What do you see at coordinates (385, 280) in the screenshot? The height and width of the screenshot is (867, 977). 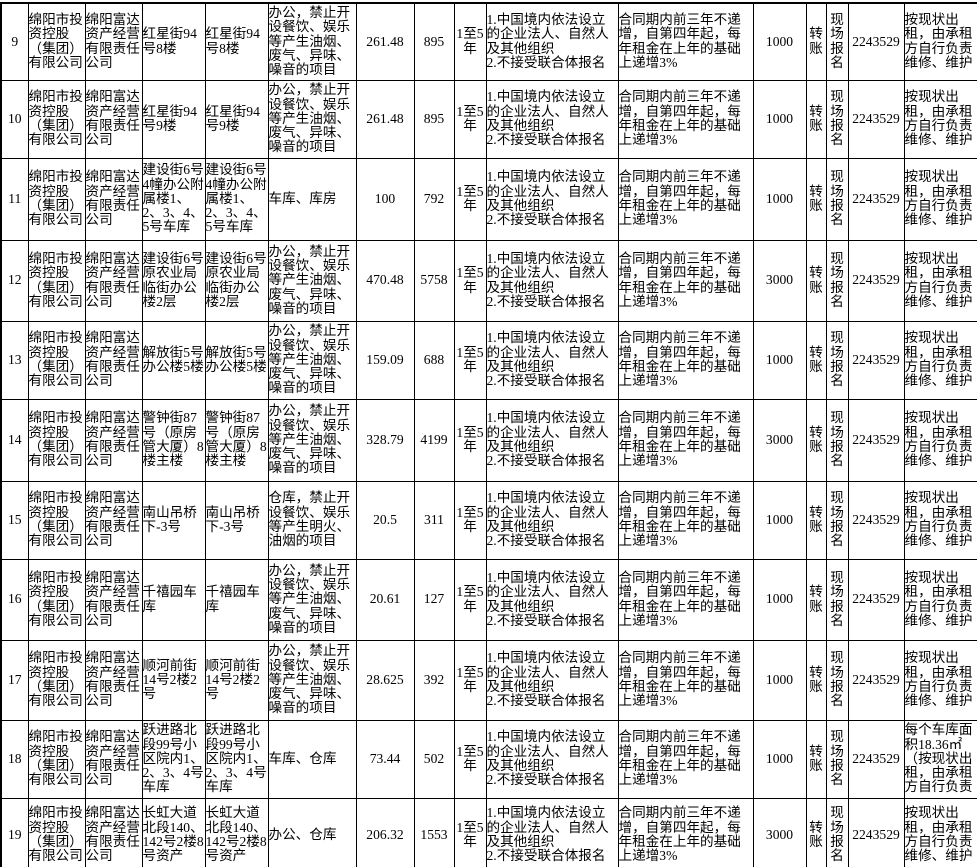 I see `cell-area: 470.48` at bounding box center [385, 280].